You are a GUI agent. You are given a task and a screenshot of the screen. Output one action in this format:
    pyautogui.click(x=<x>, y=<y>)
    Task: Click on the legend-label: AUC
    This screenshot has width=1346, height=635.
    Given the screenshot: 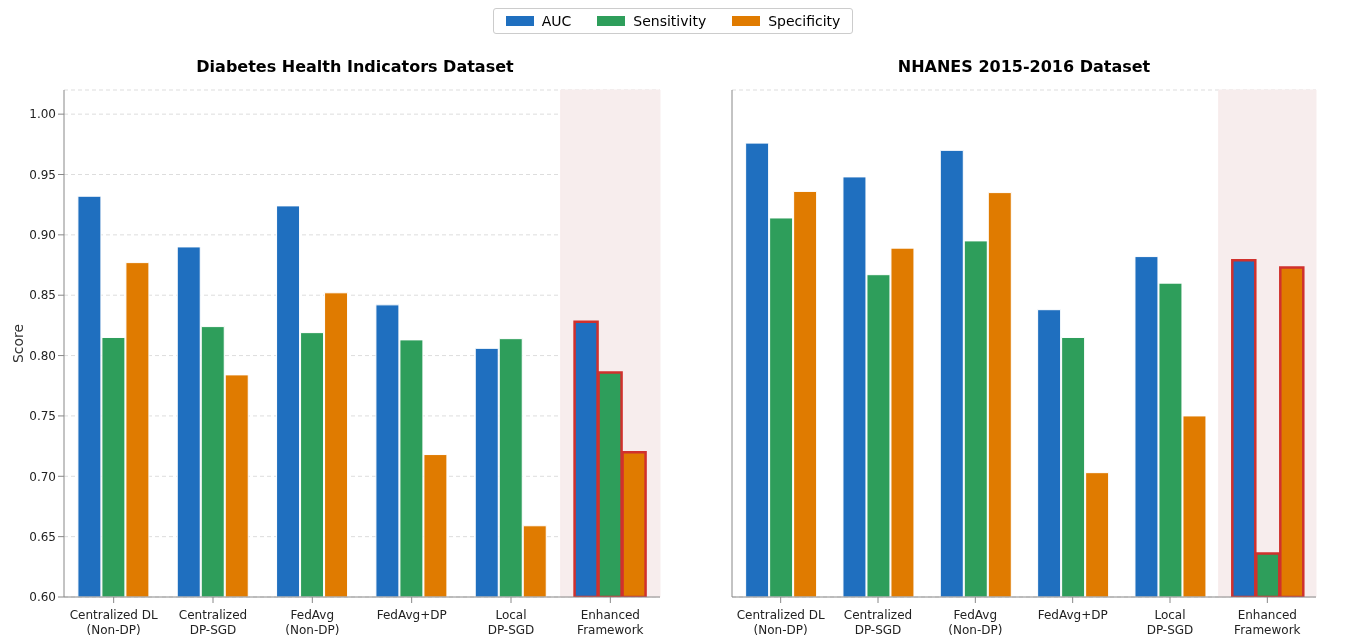 What is the action you would take?
    pyautogui.click(x=556, y=21)
    